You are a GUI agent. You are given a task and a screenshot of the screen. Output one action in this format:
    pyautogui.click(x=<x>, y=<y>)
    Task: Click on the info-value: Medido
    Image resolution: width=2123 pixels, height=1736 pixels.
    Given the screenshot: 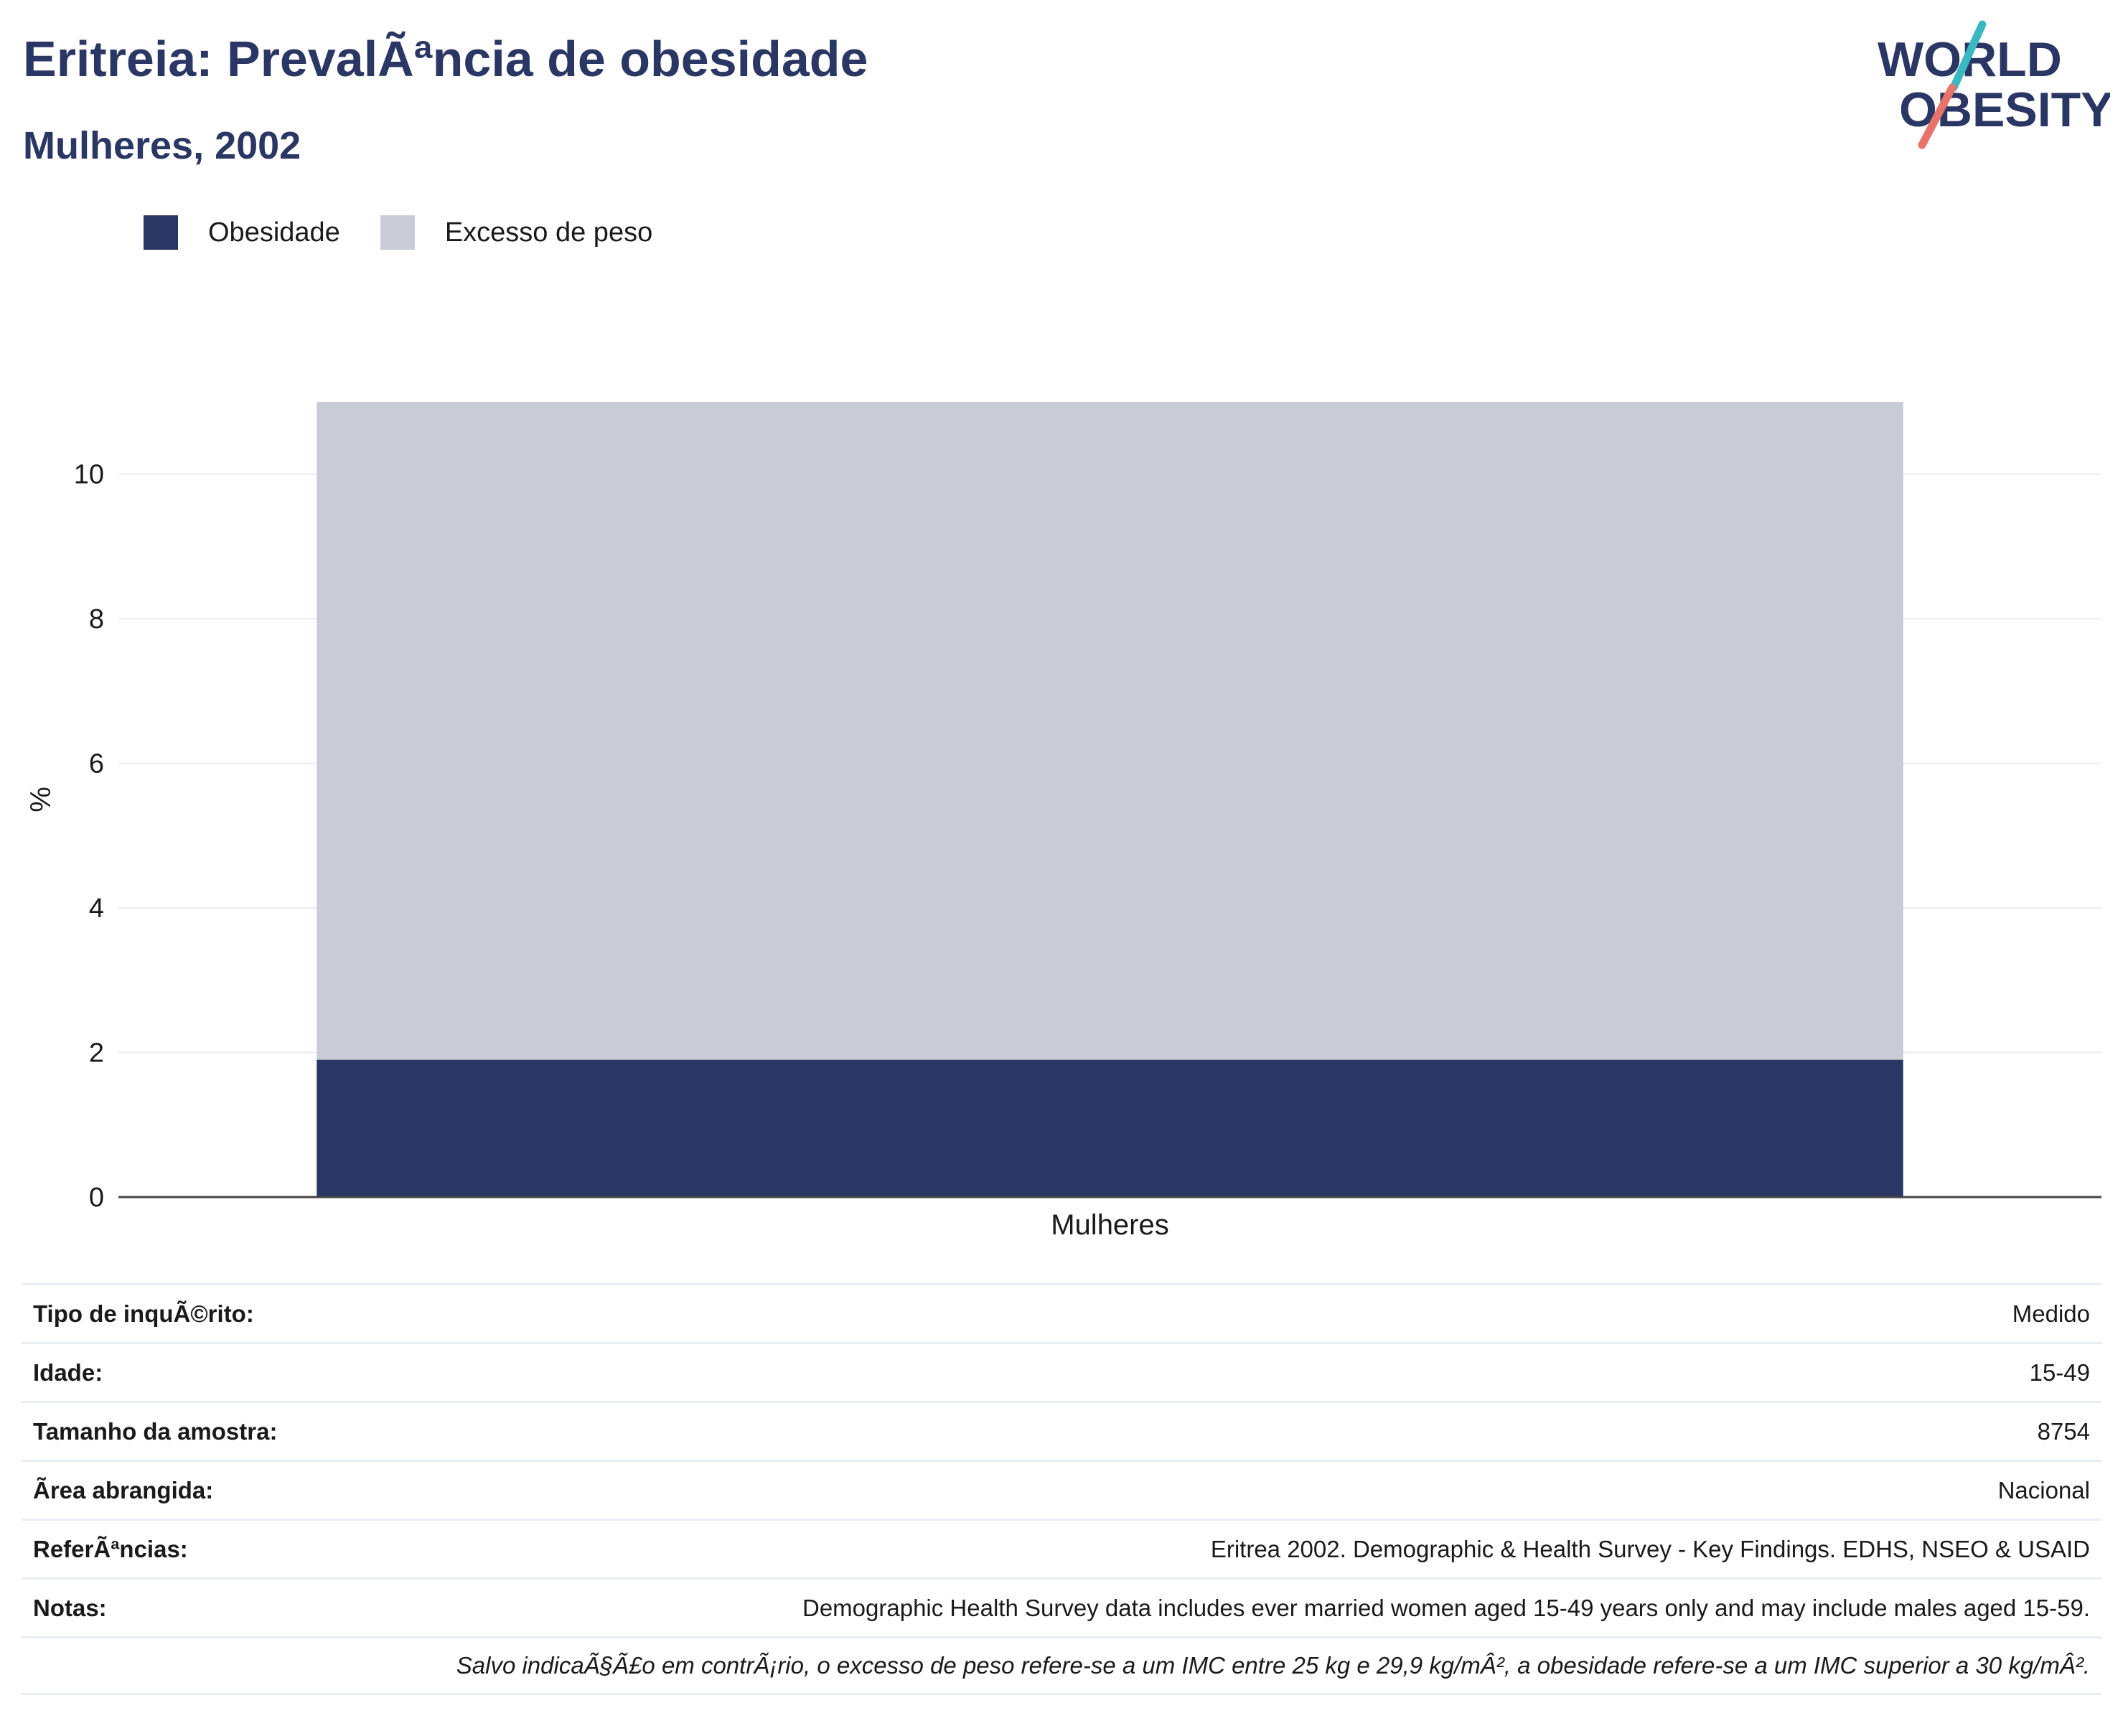 What is the action you would take?
    pyautogui.click(x=2051, y=1313)
    